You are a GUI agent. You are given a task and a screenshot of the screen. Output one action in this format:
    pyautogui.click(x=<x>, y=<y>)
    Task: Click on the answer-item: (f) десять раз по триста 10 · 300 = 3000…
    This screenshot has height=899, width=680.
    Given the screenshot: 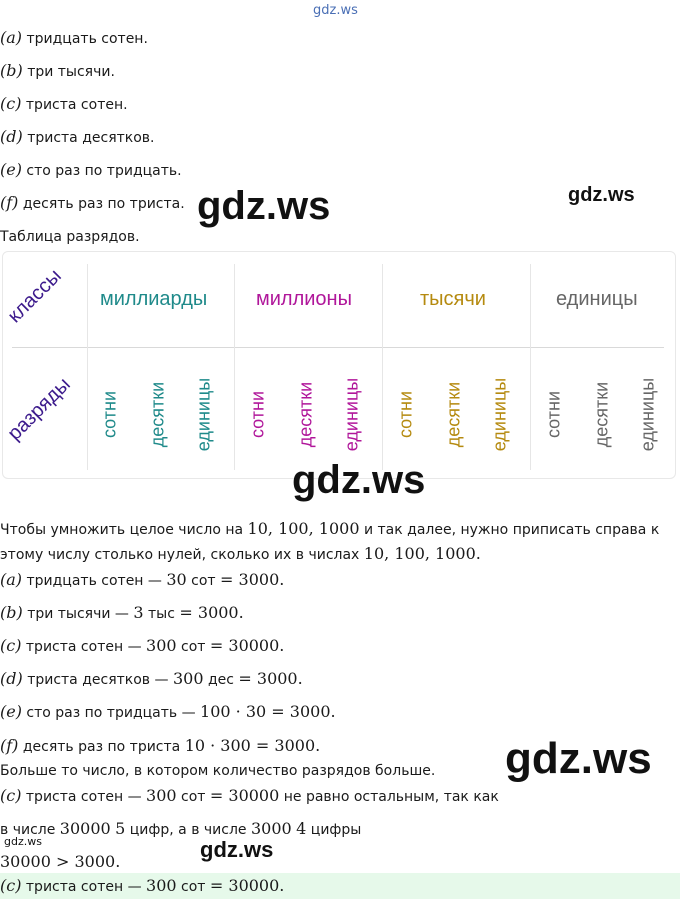 What is the action you would take?
    pyautogui.click(x=160, y=745)
    